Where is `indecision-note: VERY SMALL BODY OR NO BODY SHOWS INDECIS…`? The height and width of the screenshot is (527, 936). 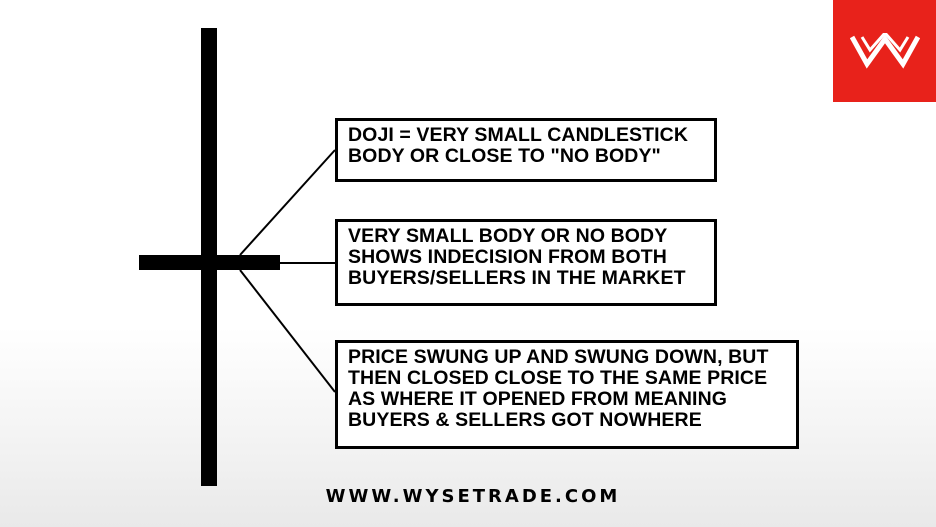
indecision-note: VERY SMALL BODY OR NO BODY SHOWS INDECIS… is located at coordinates (526, 262).